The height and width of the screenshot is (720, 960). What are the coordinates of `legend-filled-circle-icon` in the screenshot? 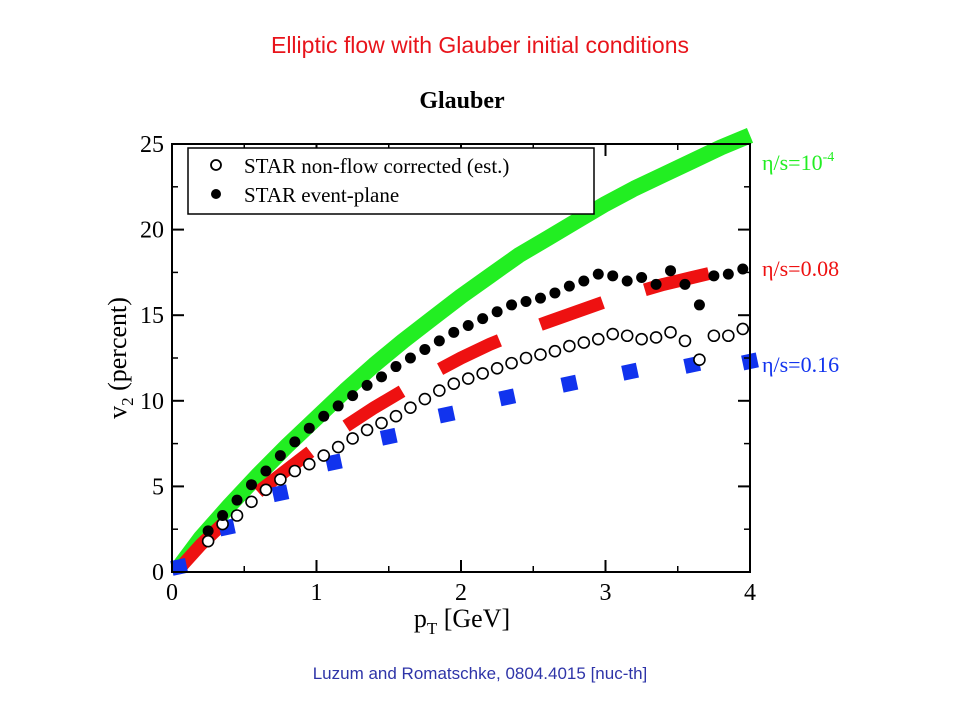 It's located at (216, 194).